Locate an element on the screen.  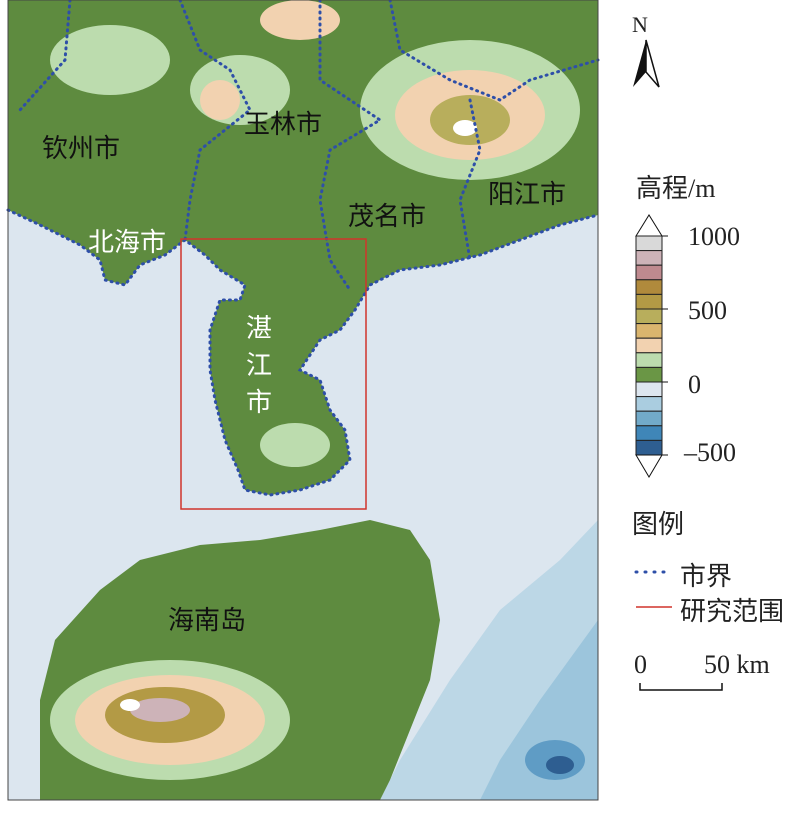
scale-bar is located at coordinates (681, 687).